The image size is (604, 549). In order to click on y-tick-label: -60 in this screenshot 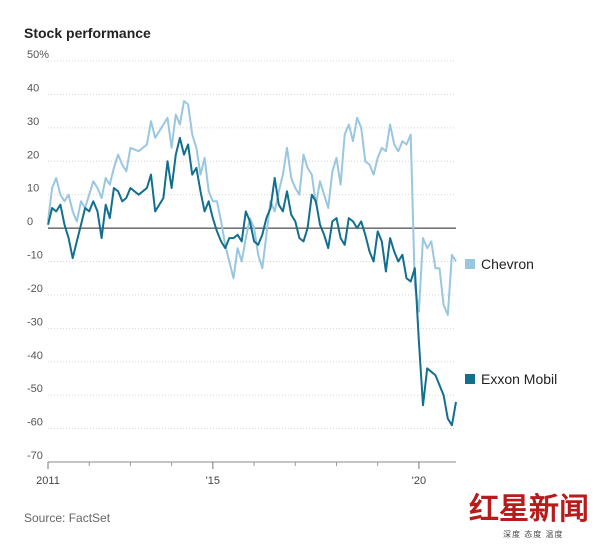, I will do `click(35, 423)`.